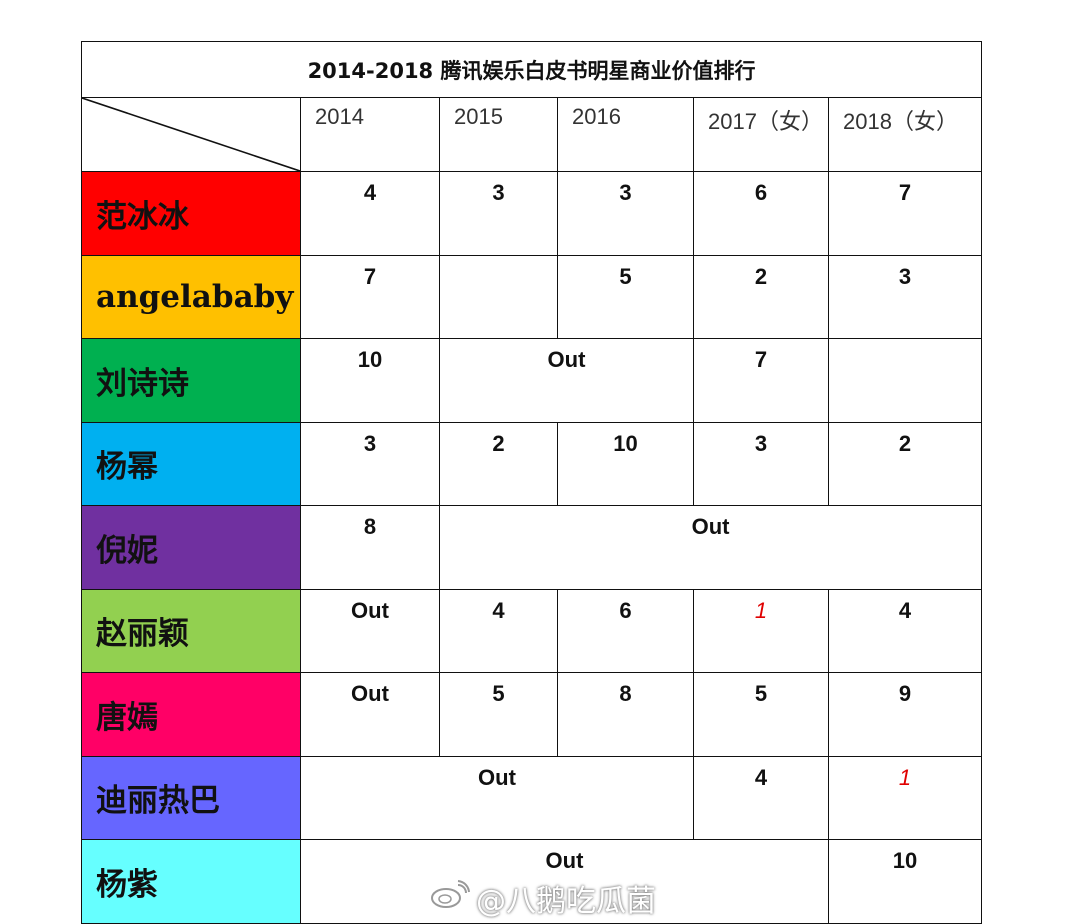 This screenshot has width=1080, height=924. I want to click on rank-cell: 9, so click(905, 714).